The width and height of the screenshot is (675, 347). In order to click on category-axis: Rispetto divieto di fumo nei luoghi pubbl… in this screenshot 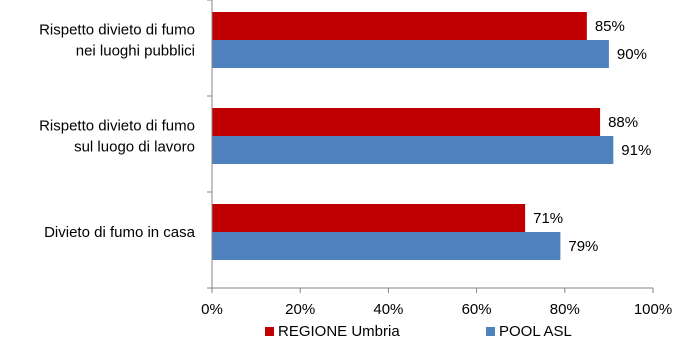, I will do `click(117, 132)`.